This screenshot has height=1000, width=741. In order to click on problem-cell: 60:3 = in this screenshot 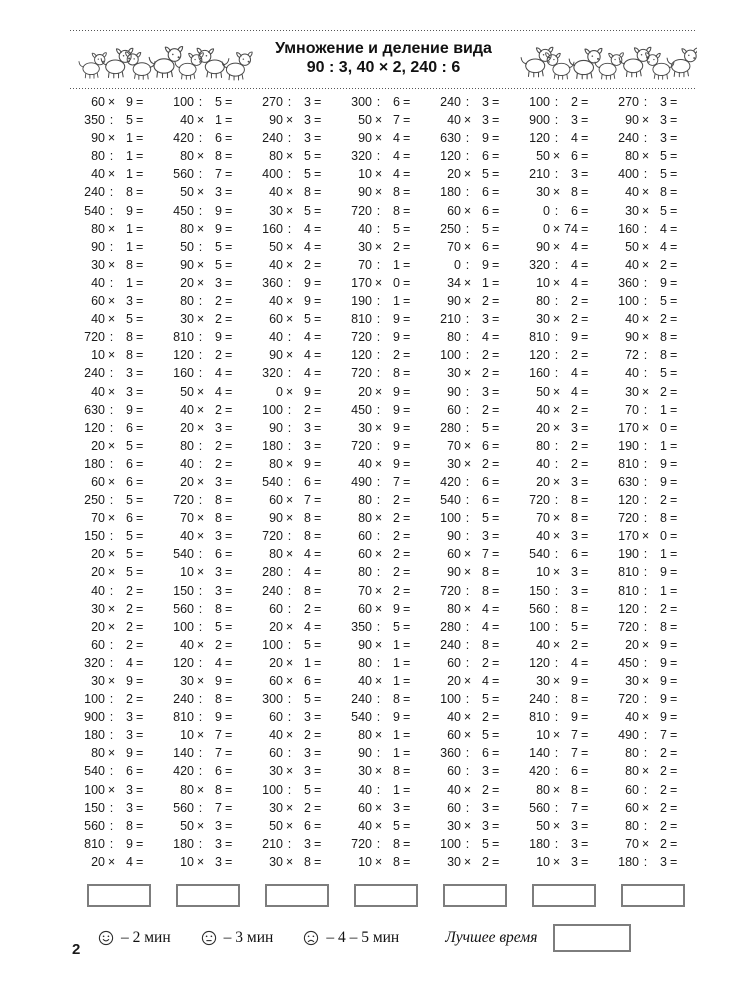, I will do `click(296, 753)`.